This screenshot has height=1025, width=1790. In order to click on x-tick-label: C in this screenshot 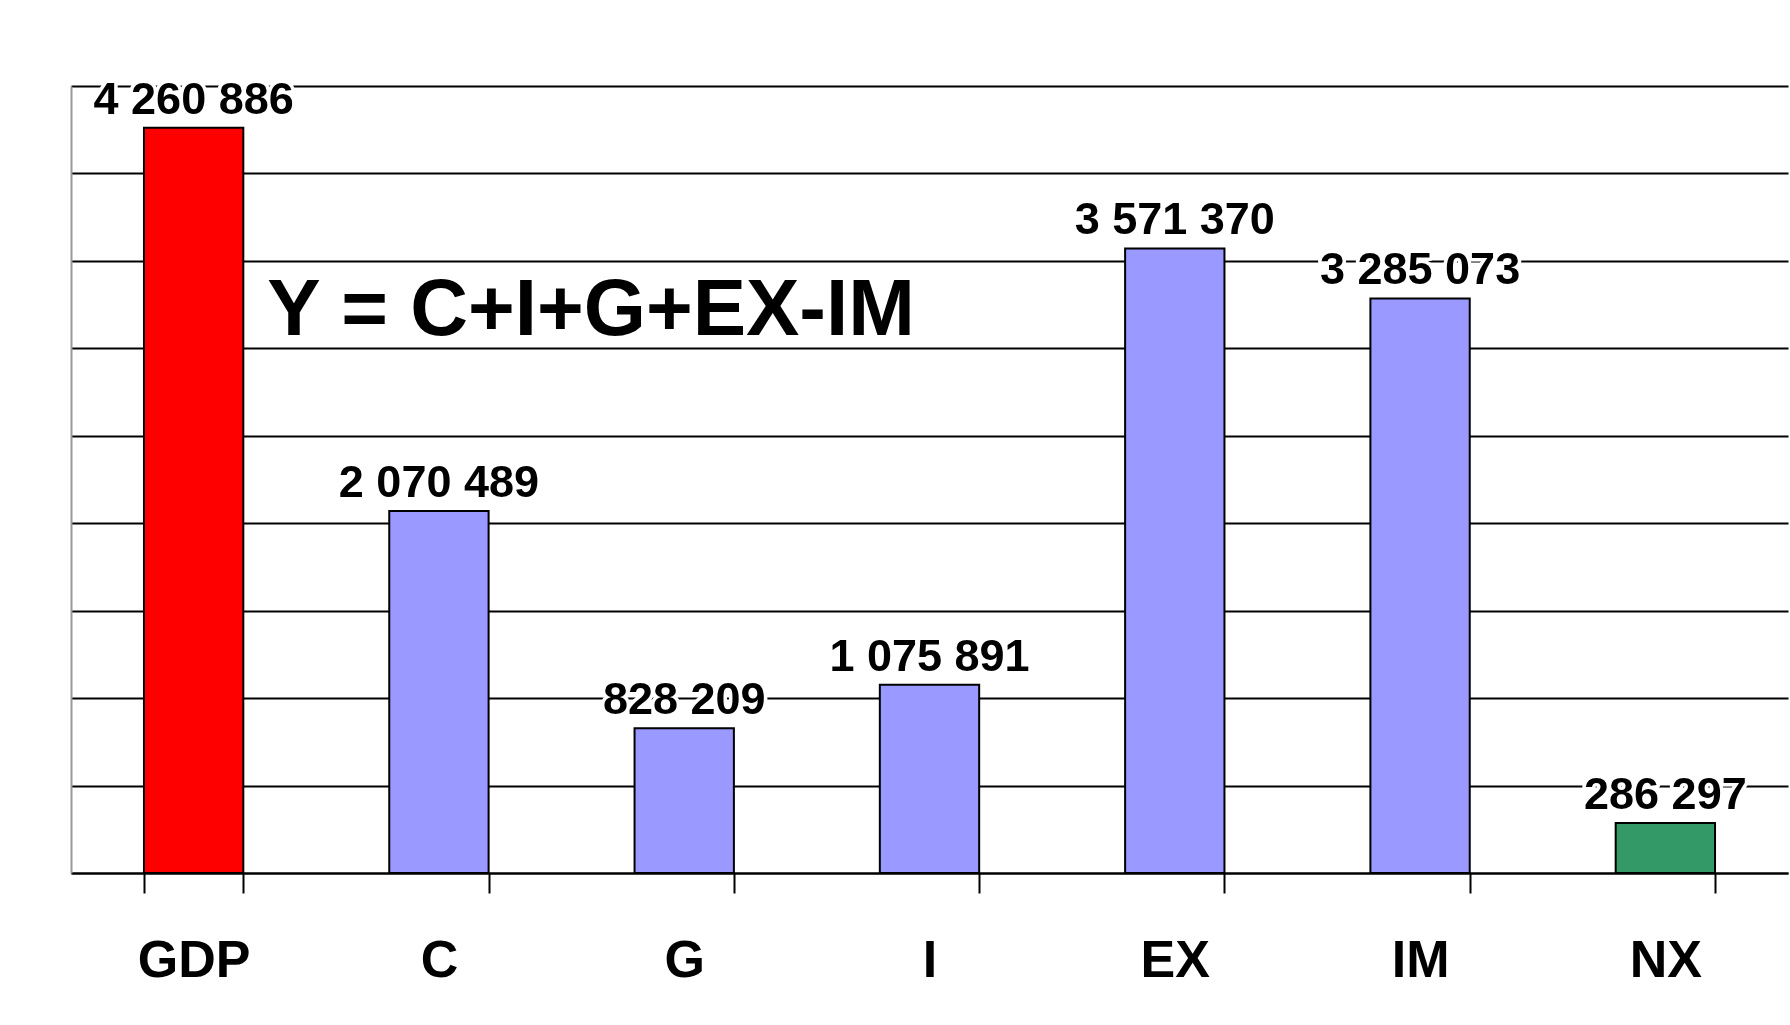, I will do `click(439, 958)`.